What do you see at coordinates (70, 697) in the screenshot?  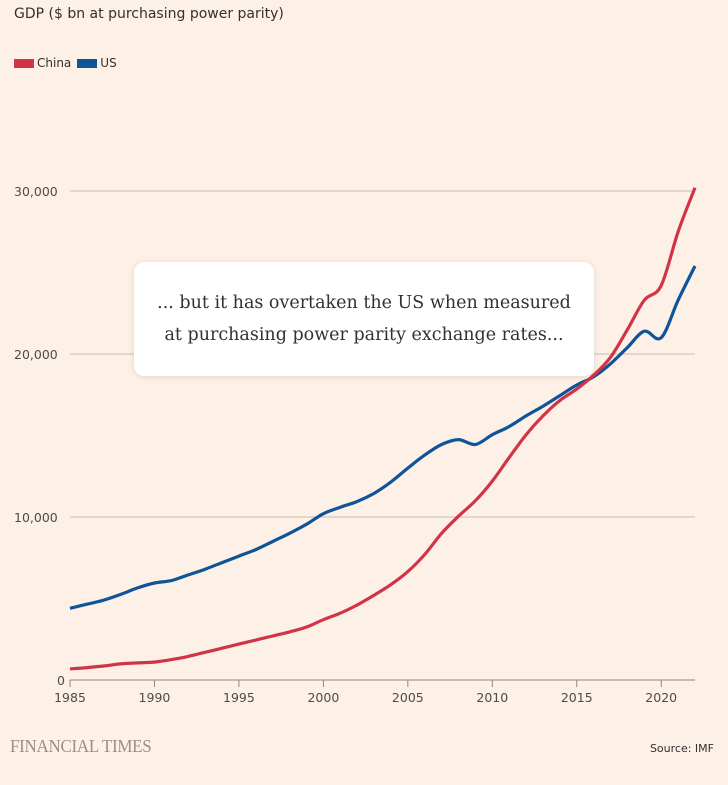 I see `x-tick-label: 1985` at bounding box center [70, 697].